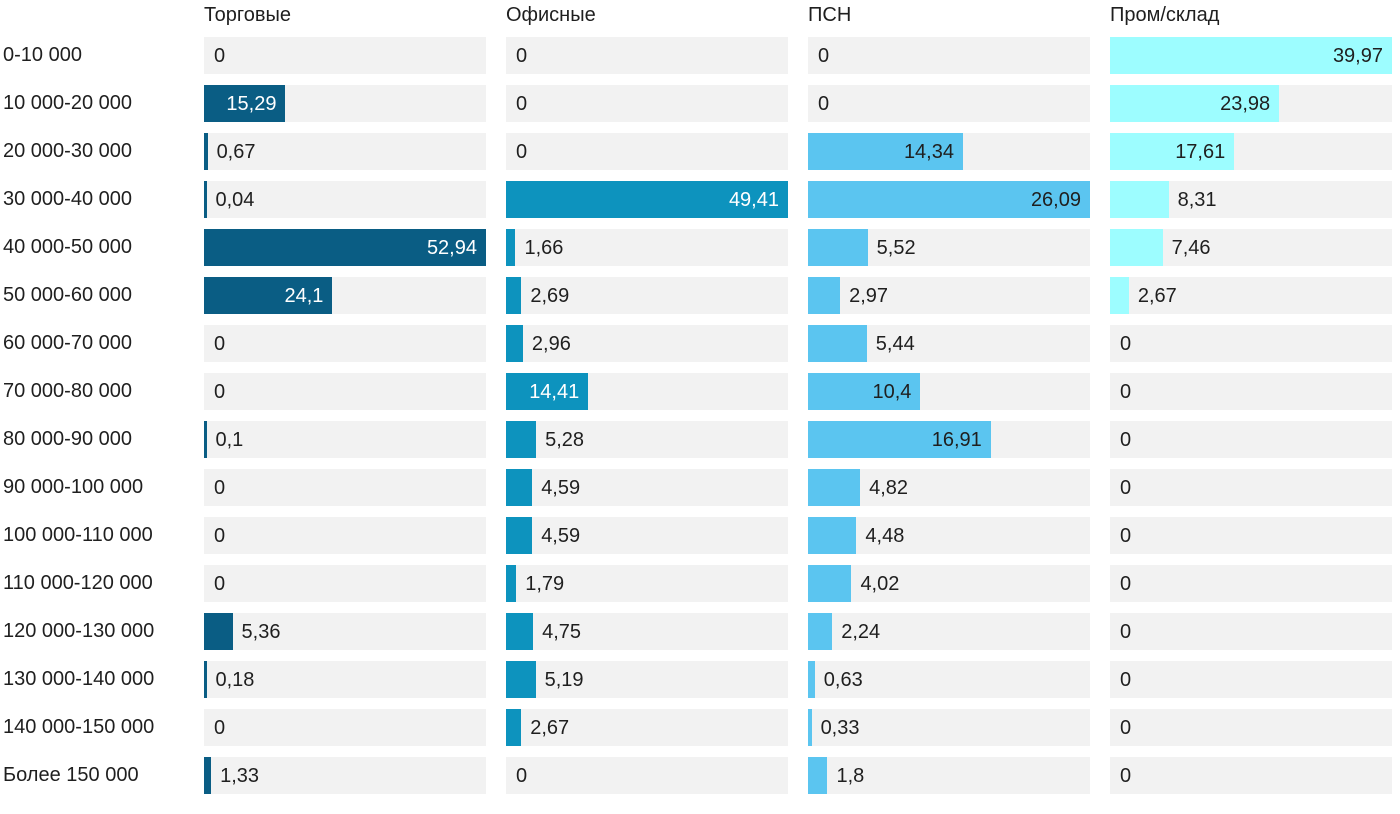  What do you see at coordinates (345, 151) in the screenshot?
I see `bar-track: 0,67` at bounding box center [345, 151].